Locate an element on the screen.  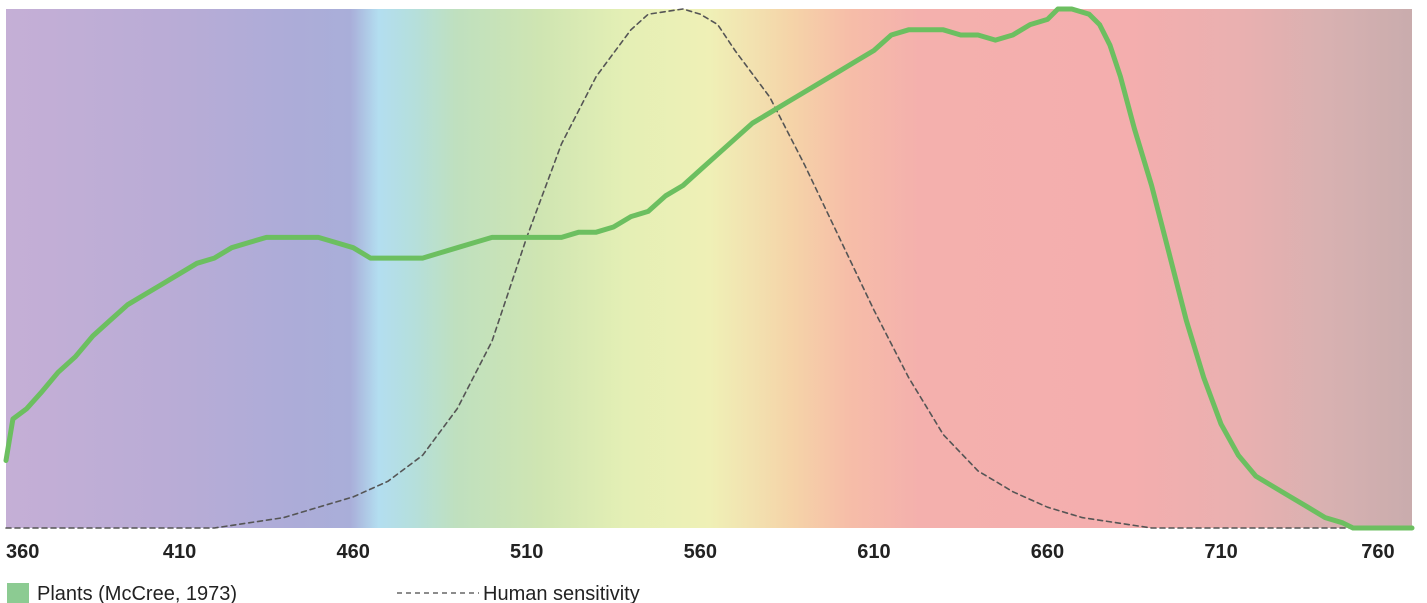
legend-plants-label: Plants (McCree, 1973) is located at coordinates (137, 593).